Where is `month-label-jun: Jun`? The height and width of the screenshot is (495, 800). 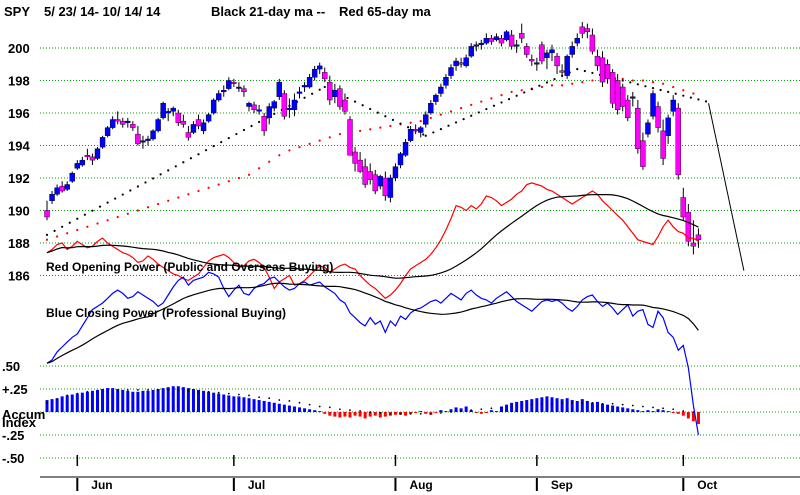
month-label-jun: Jun is located at coordinates (101, 485).